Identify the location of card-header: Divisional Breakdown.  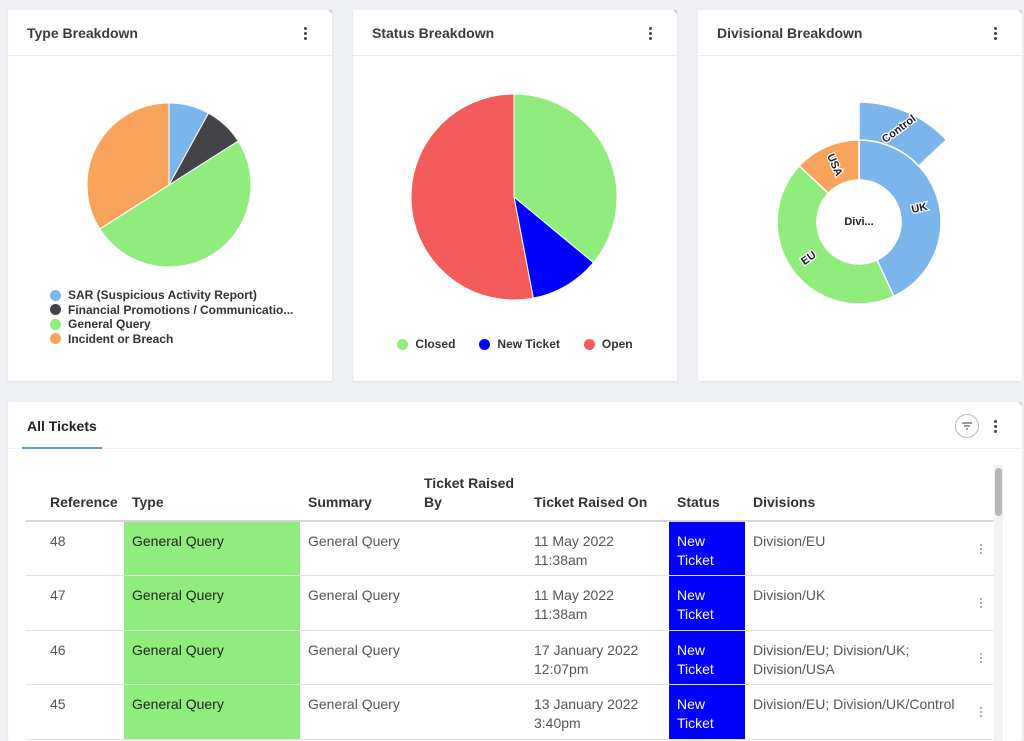
(860, 33).